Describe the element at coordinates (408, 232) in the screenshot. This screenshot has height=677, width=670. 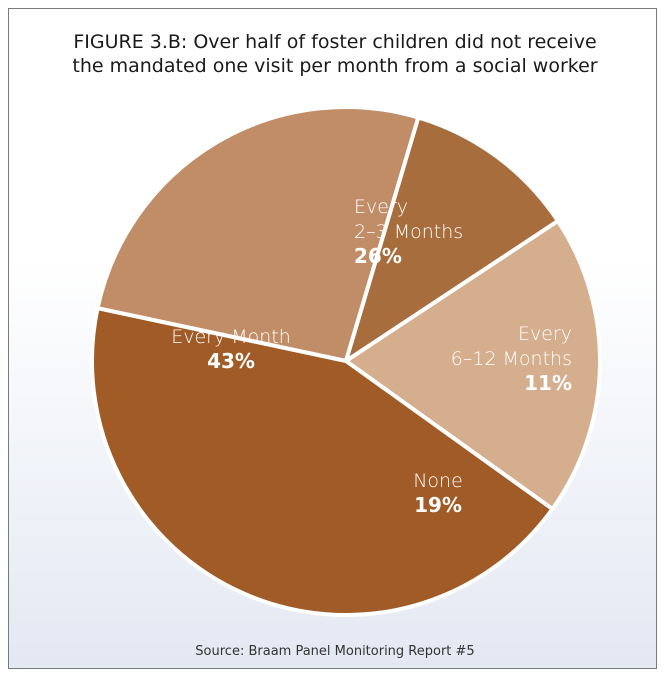
I see `slice-category-label: 2–3 Months` at that location.